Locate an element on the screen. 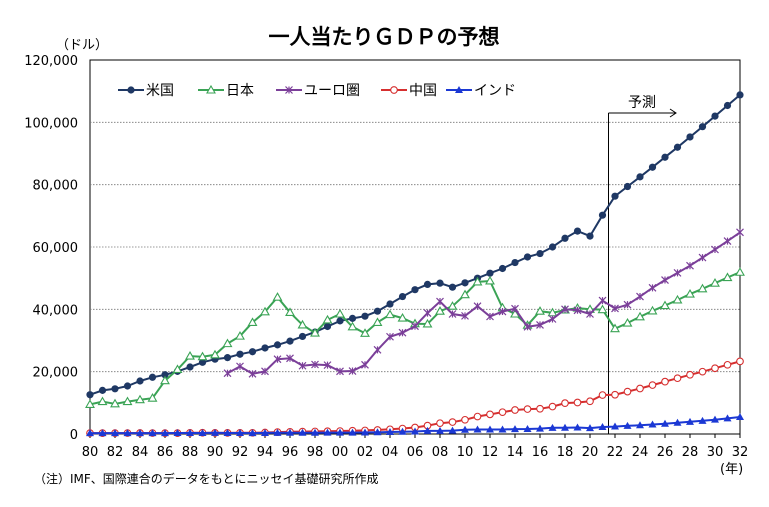 Image resolution: width=769 pixels, height=507 pixels. legend-item: 米国 is located at coordinates (146, 91).